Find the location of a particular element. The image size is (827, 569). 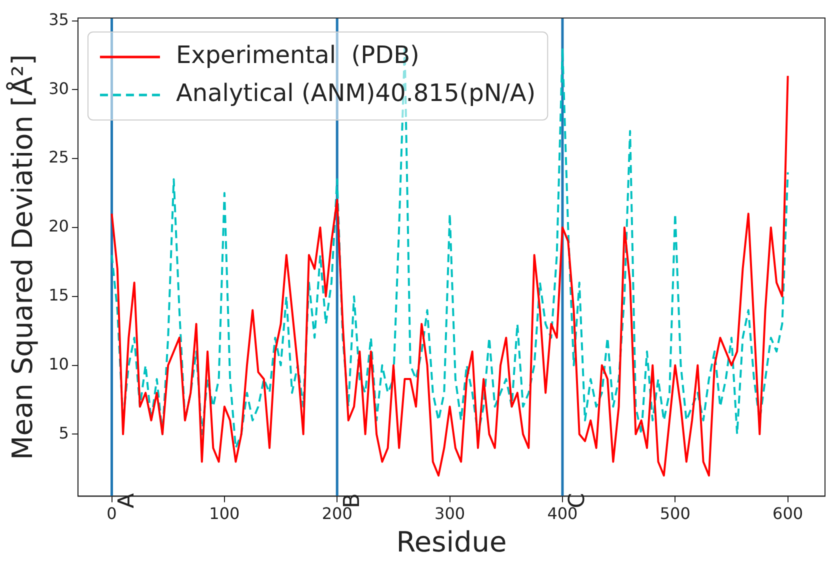

y-tick-label: 30 is located at coordinates (58, 88).